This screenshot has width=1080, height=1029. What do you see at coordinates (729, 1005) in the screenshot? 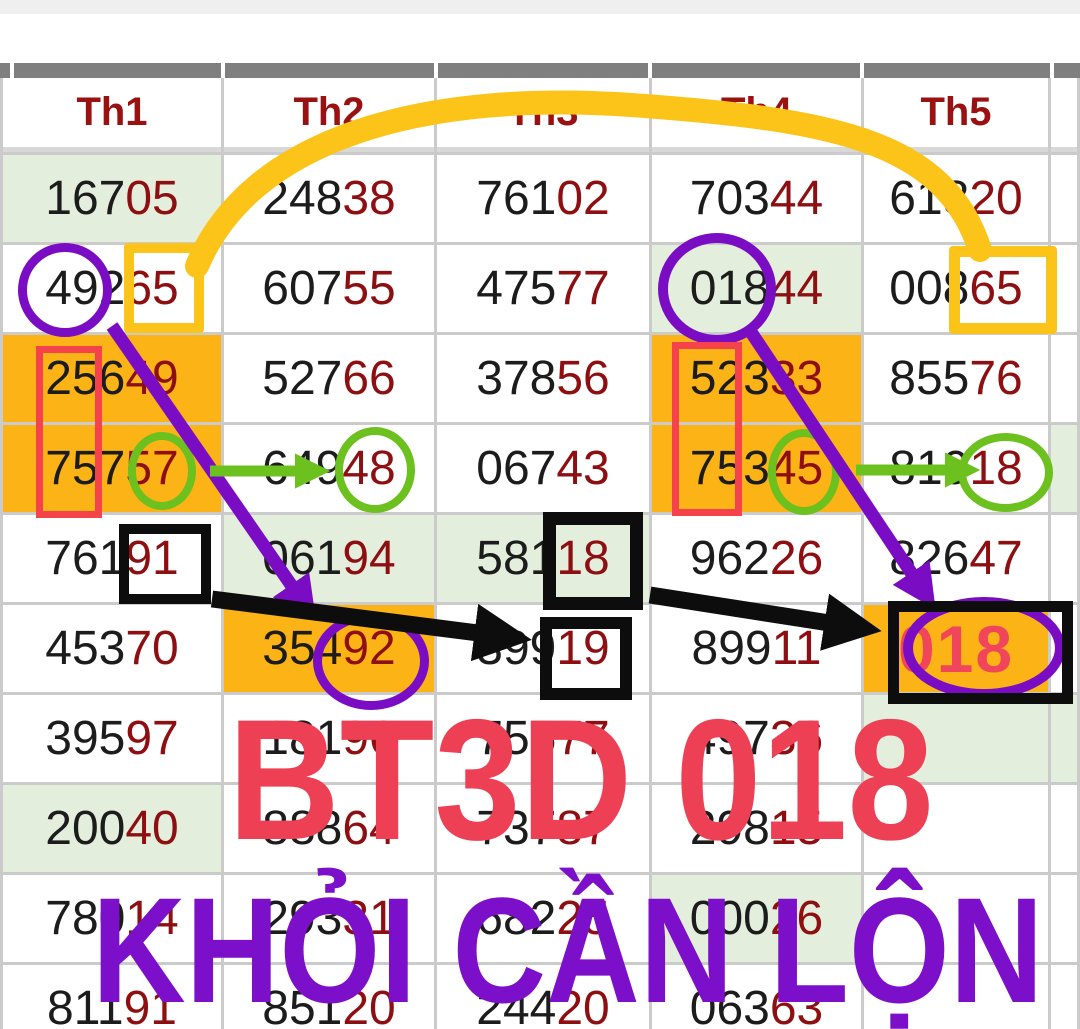
I see `digits-black: 063` at bounding box center [729, 1005].